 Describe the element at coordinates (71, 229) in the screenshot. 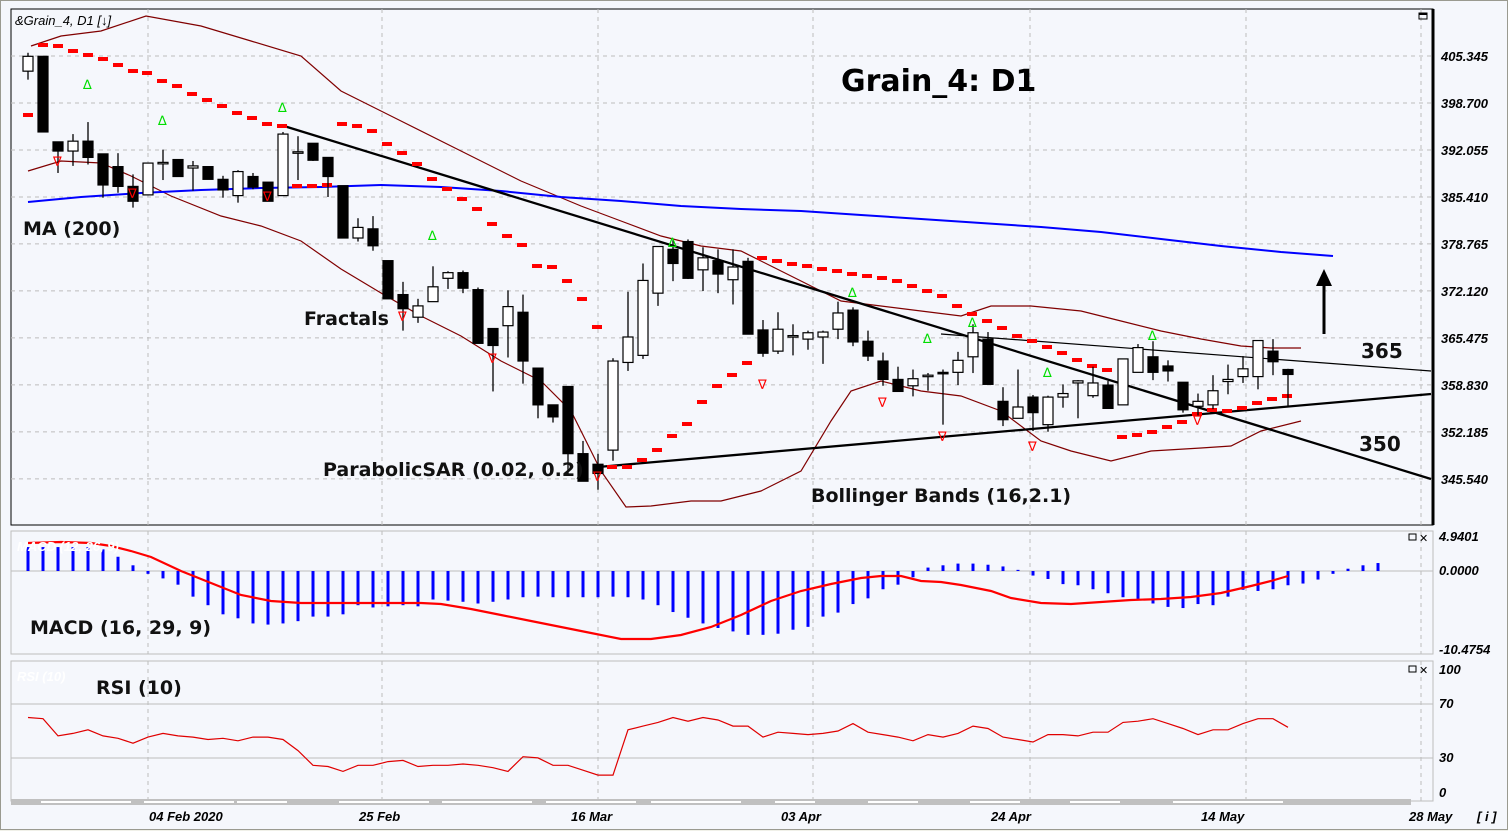

I see `ma-label: MA (200)` at that location.